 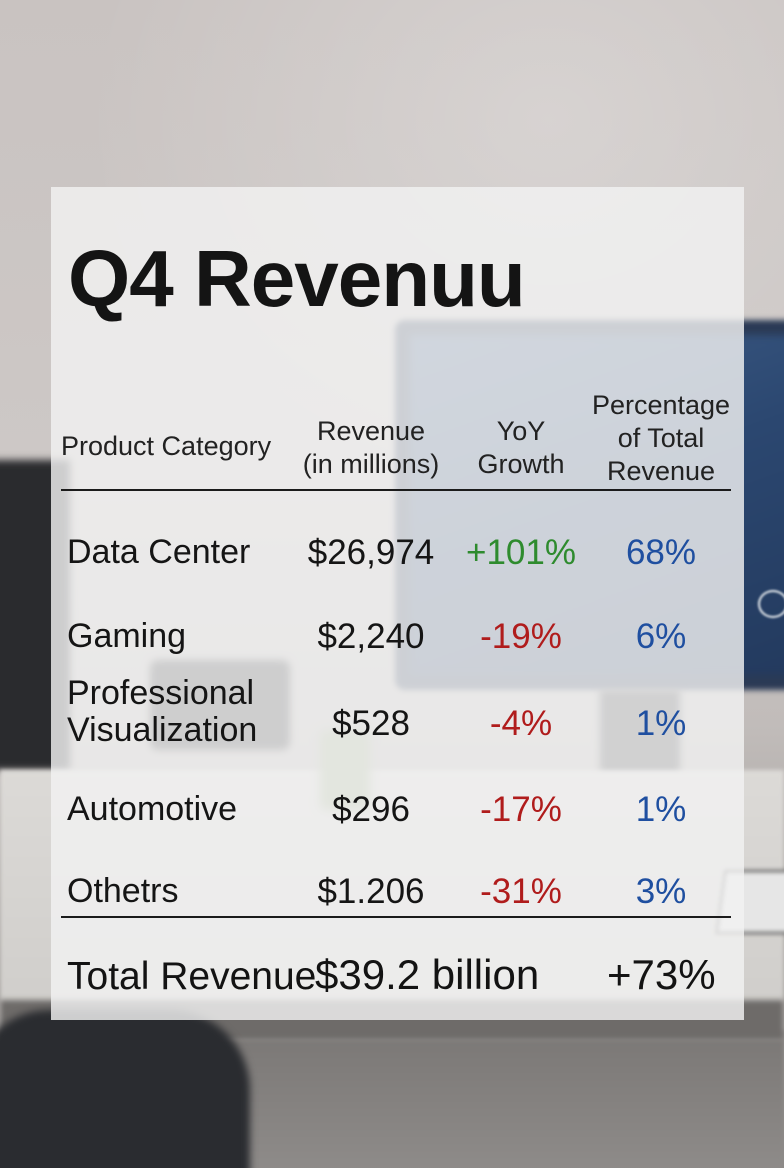 What do you see at coordinates (661, 552) in the screenshot?
I see `row-percentage: 68%` at bounding box center [661, 552].